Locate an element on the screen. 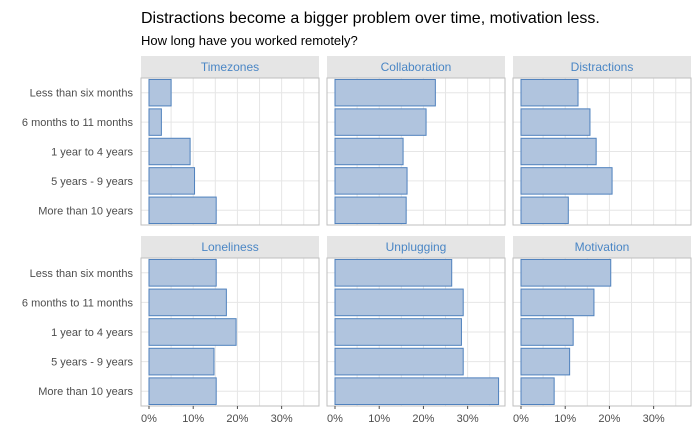 This screenshot has height=432, width=700. facet-motivation: Motivation 0% 10% 20% 30% is located at coordinates (602, 330).